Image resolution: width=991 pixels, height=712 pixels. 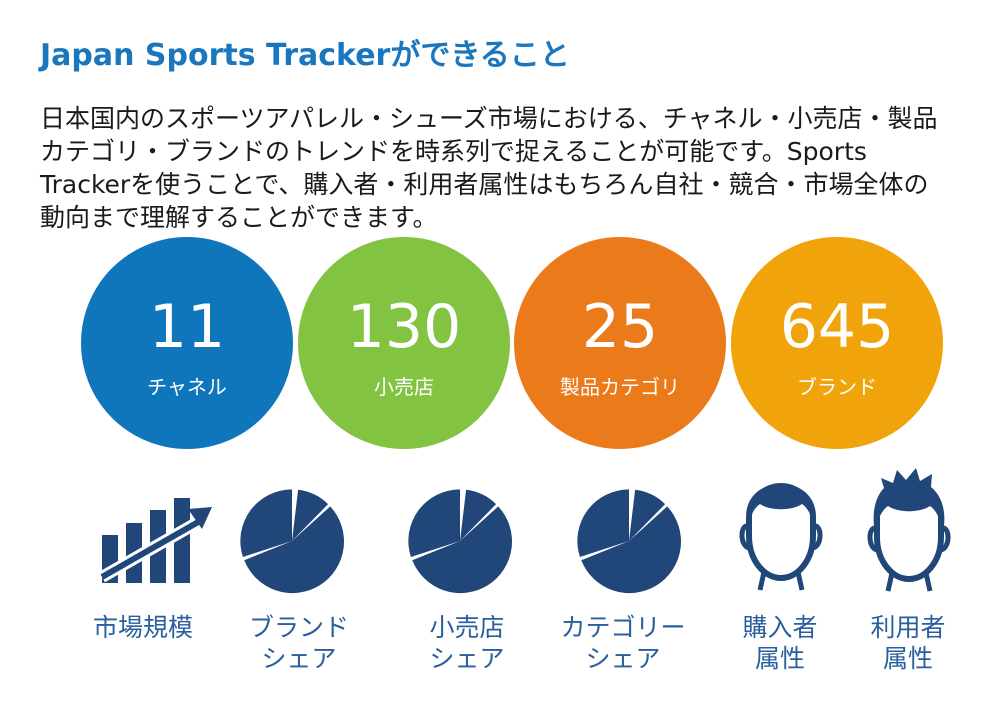 What do you see at coordinates (187, 387) in the screenshot?
I see `stat-label: チャネル` at bounding box center [187, 387].